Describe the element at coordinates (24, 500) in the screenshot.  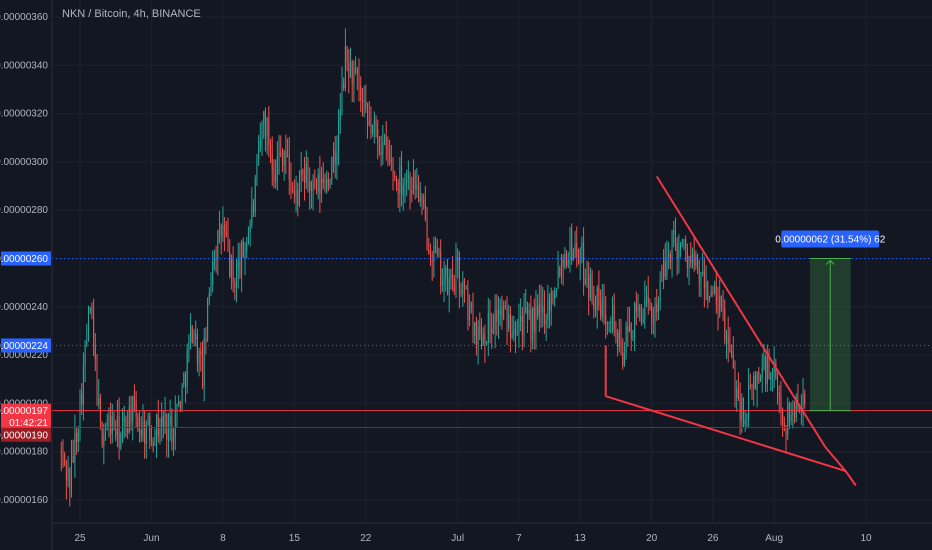
I see `price-tick-label: 0.00000160` at that location.